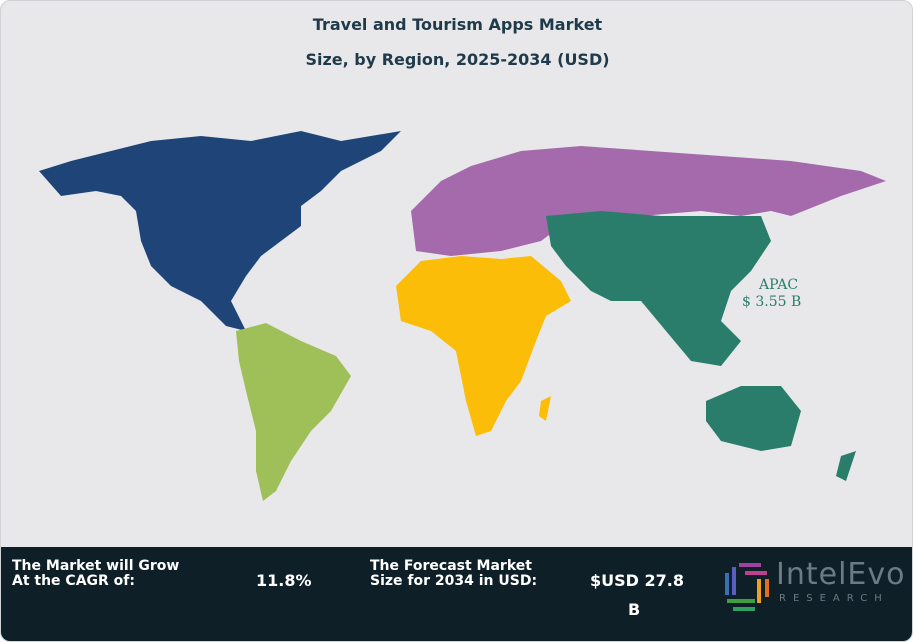 The width and height of the screenshot is (913, 642). Describe the element at coordinates (96, 573) in the screenshot. I see `cagr-label: The Market will Grow At the CAGR of:` at that location.